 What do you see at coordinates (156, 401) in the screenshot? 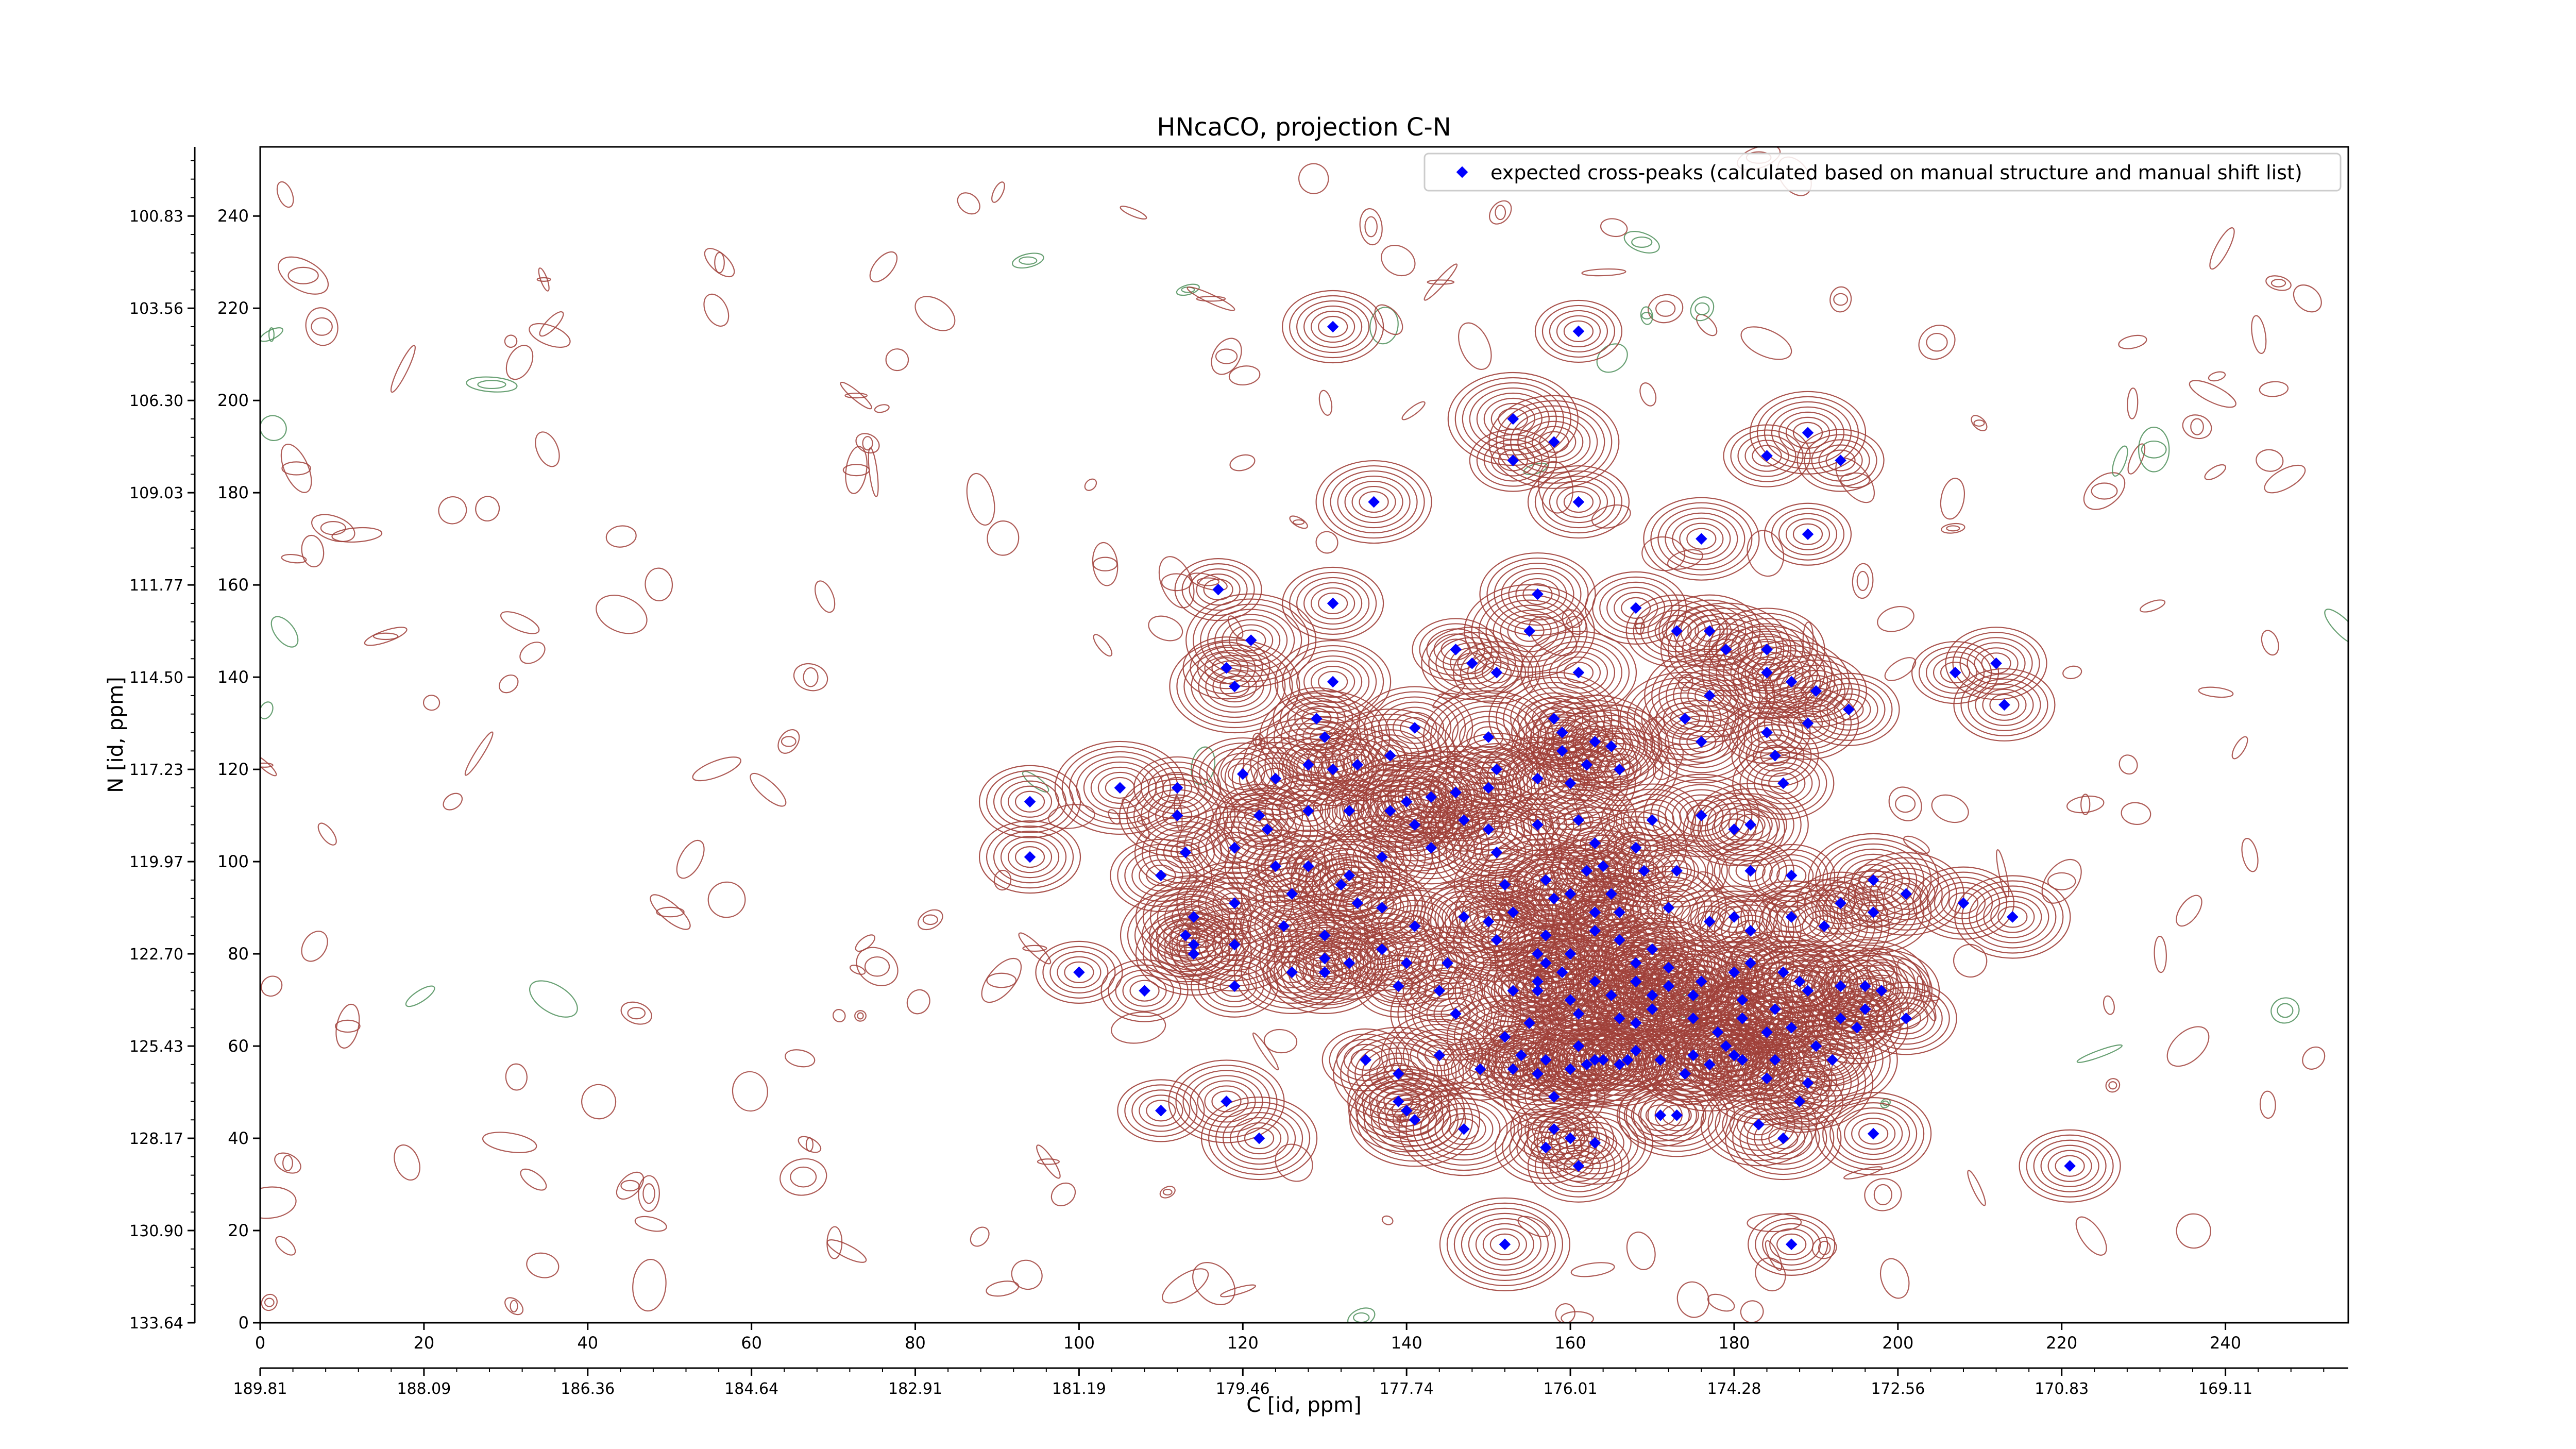
I see `y-ppm-tick-label: 106.30` at bounding box center [156, 401].